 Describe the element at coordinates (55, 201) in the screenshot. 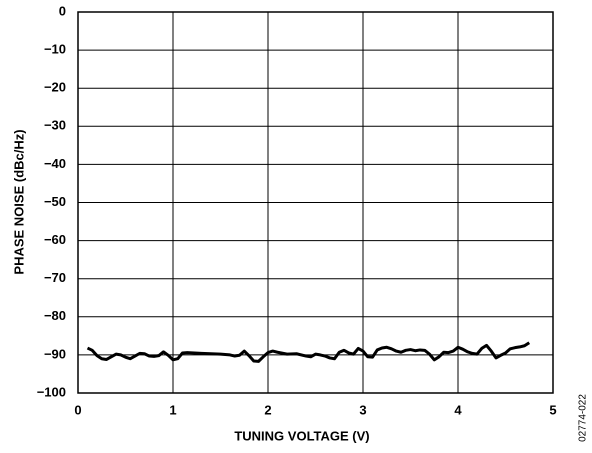

I see `y-tick-label: −50` at that location.